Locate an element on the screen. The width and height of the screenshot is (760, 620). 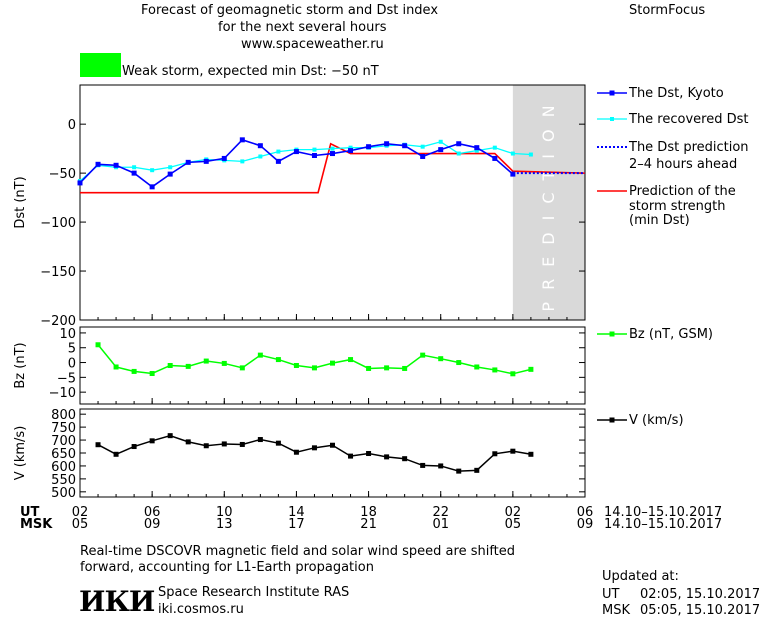
bz-ytick-label: −5 is located at coordinates (66, 378).